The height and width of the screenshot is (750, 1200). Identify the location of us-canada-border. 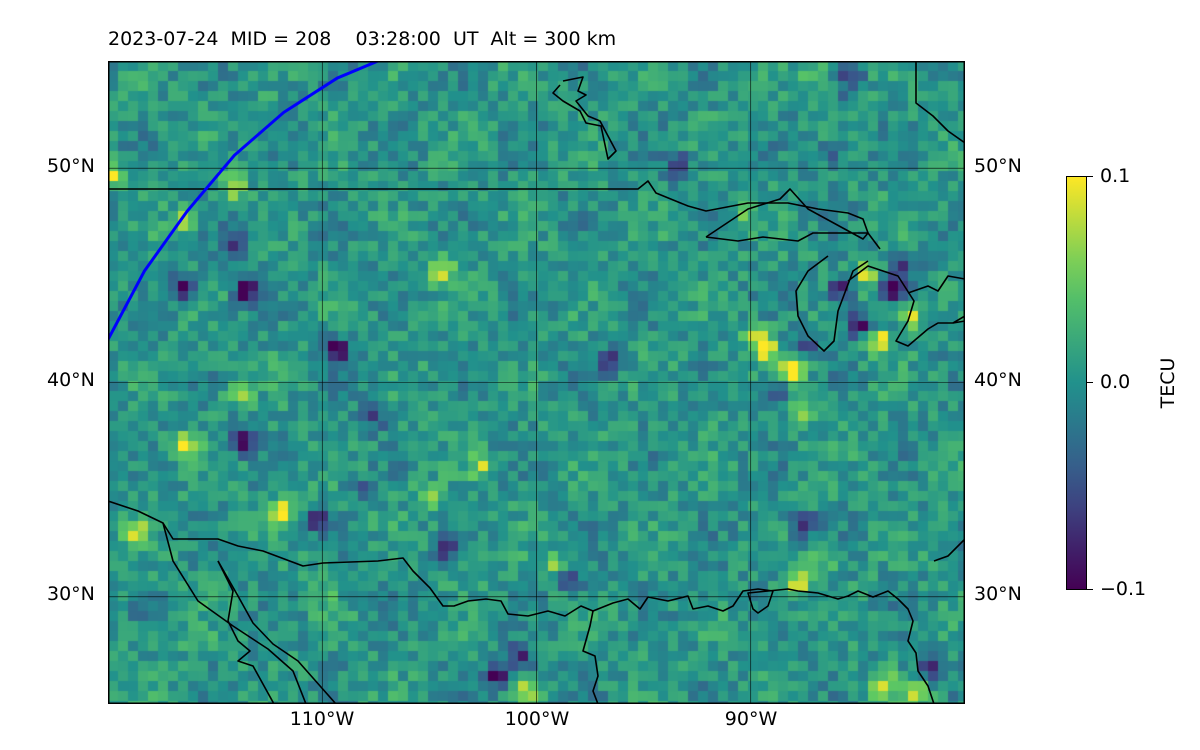
(494, 215).